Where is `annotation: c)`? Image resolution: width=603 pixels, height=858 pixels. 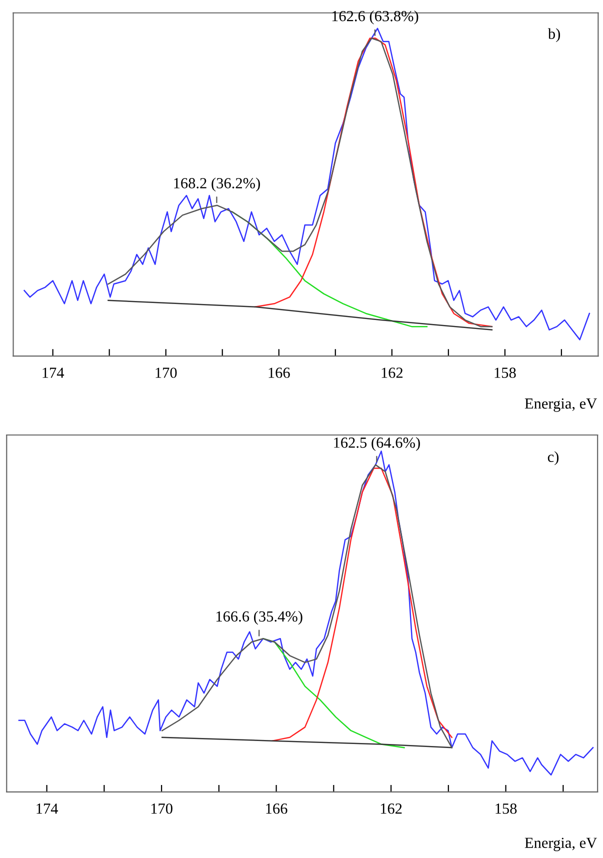
annotation: c) is located at coordinates (553, 458).